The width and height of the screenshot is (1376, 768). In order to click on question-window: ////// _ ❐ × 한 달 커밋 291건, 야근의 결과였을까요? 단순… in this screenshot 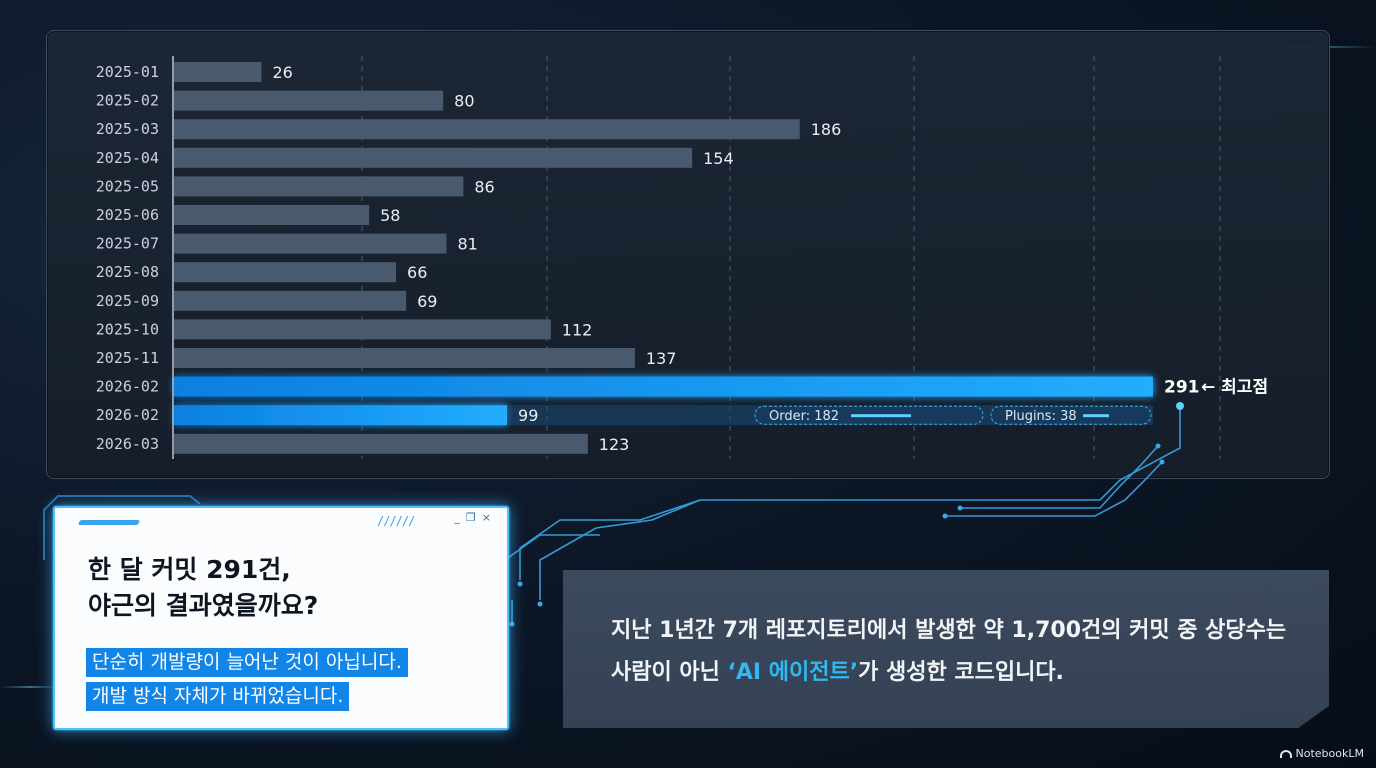, I will do `click(281, 618)`.